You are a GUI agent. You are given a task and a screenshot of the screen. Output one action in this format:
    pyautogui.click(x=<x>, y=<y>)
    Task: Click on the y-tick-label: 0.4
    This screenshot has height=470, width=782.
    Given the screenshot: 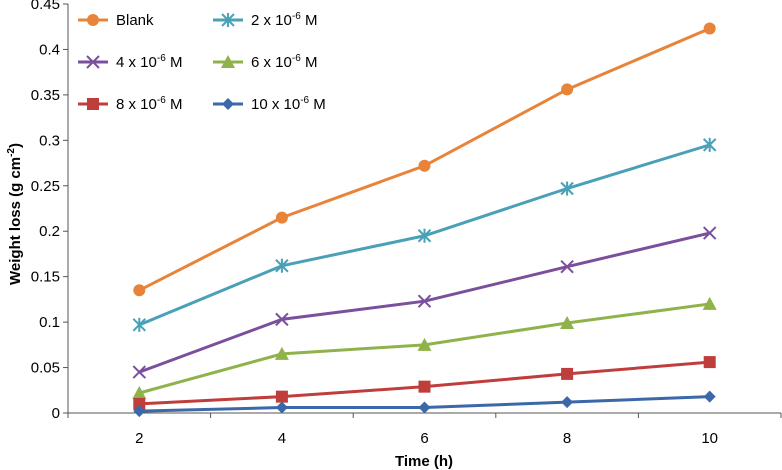 What is the action you would take?
    pyautogui.click(x=49, y=49)
    